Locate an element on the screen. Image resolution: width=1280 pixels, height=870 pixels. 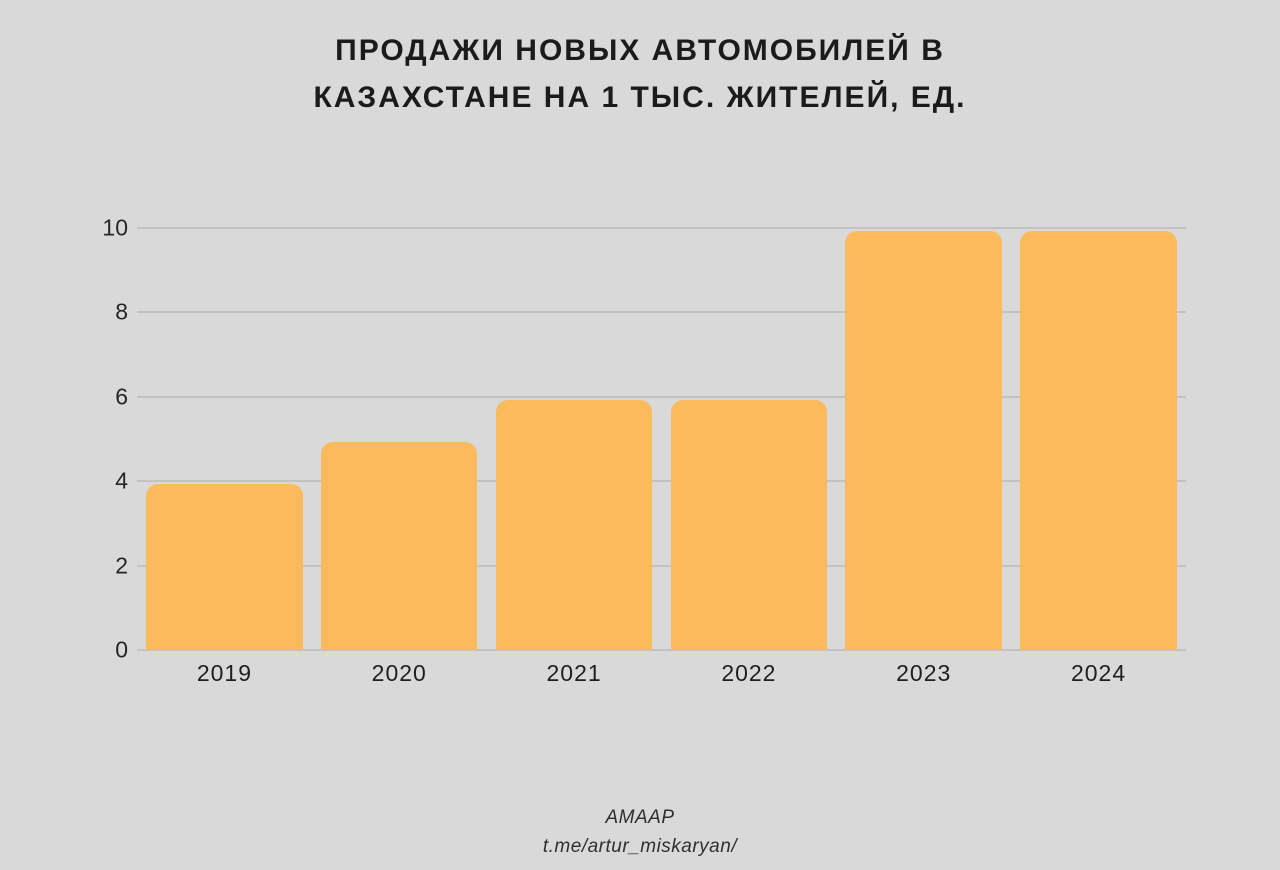
x-tick-label-2022: 2022 is located at coordinates (749, 673).